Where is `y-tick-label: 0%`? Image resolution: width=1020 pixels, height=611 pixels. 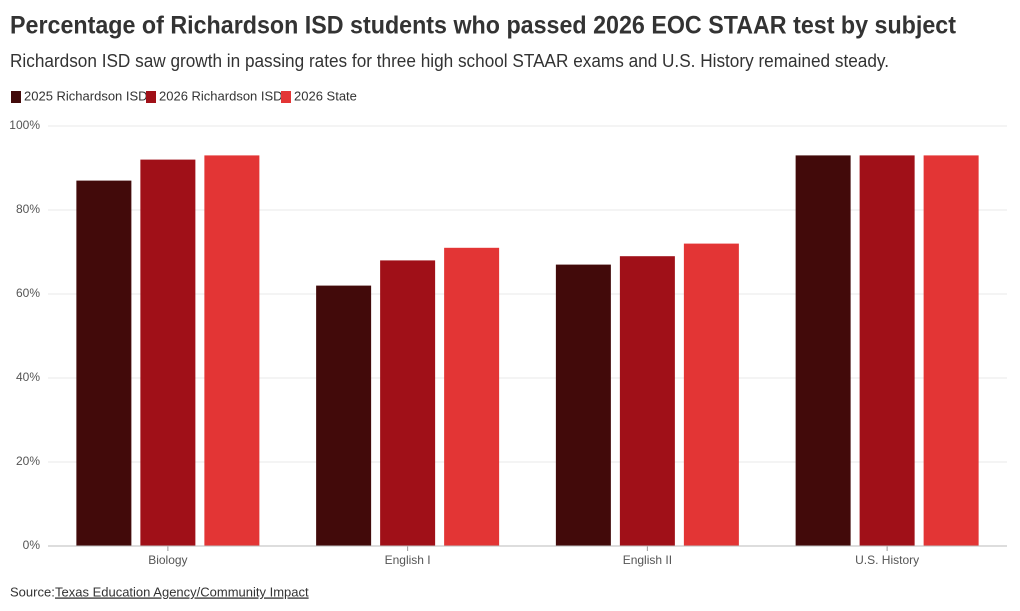
y-tick-label: 0% is located at coordinates (32, 545).